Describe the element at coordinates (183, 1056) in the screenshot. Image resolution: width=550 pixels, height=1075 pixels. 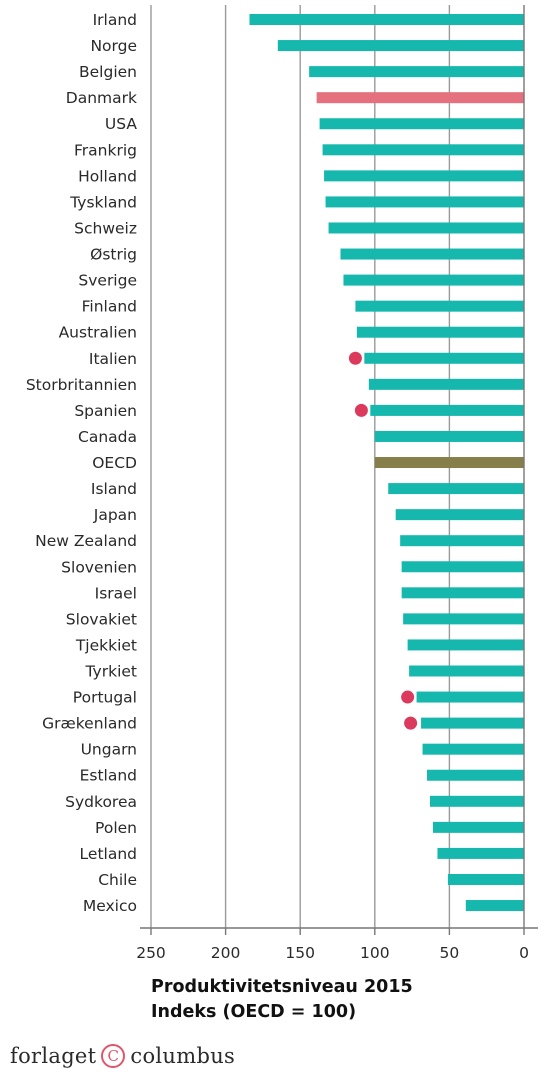
I see `logo-text-right: columbus` at that location.